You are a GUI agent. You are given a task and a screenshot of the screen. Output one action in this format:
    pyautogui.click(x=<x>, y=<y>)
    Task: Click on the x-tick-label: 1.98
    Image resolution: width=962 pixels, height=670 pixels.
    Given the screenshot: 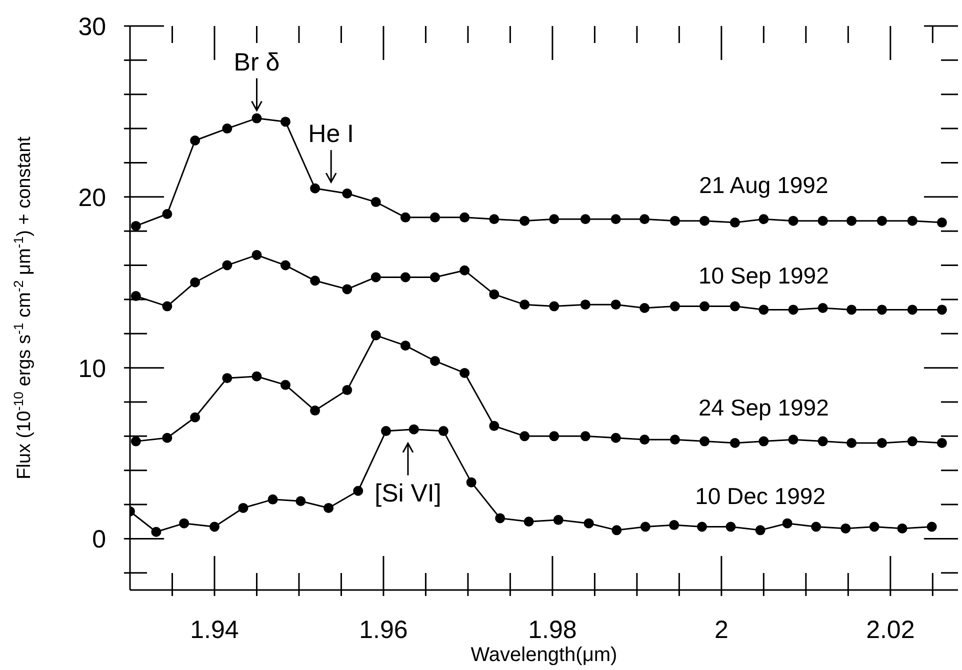 What is the action you would take?
    pyautogui.click(x=552, y=630)
    